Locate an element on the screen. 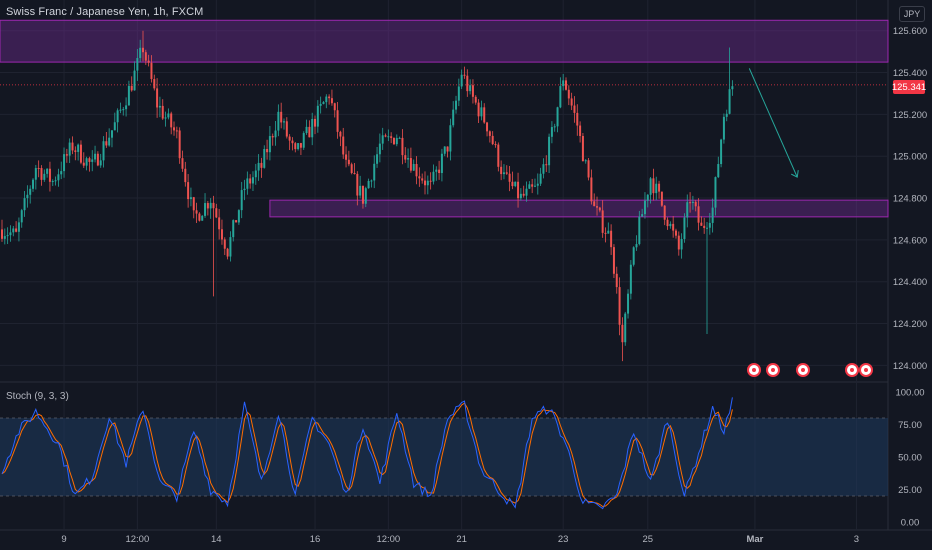  symbol-title: Swiss Franc / Japanese Yen, 1h, FXCM is located at coordinates (105, 12).